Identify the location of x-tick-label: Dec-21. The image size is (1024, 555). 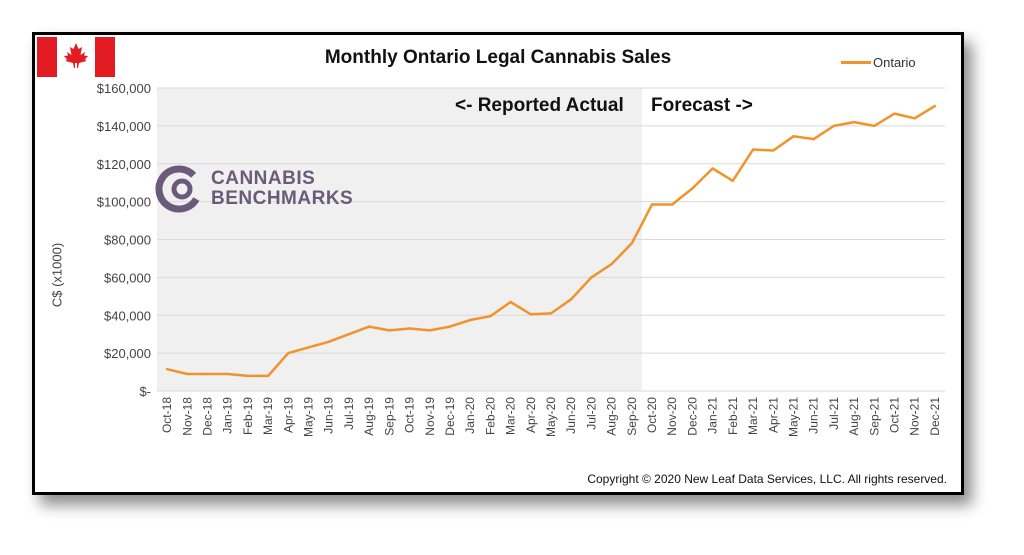
(935, 416).